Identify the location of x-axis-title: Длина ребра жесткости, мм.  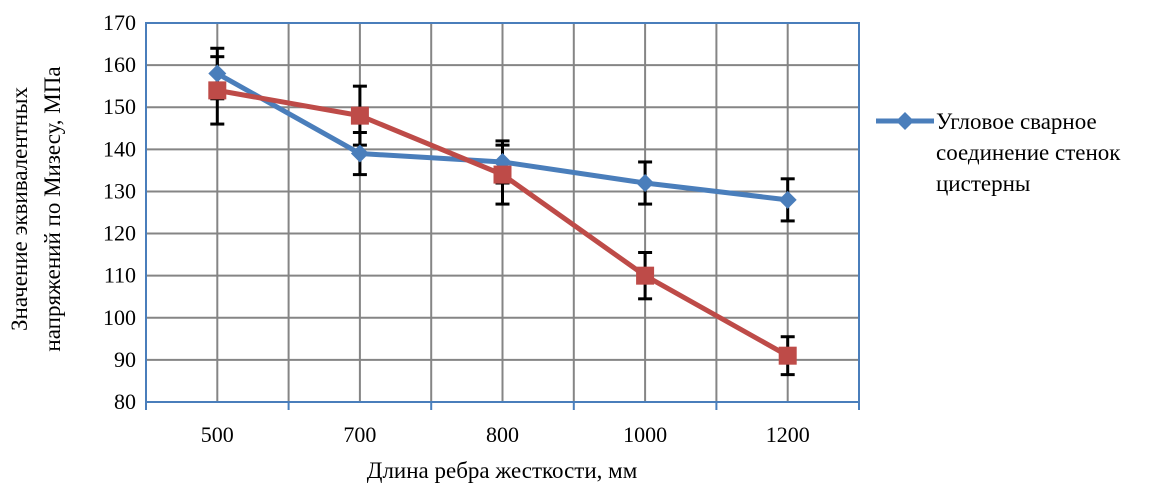
(502, 470).